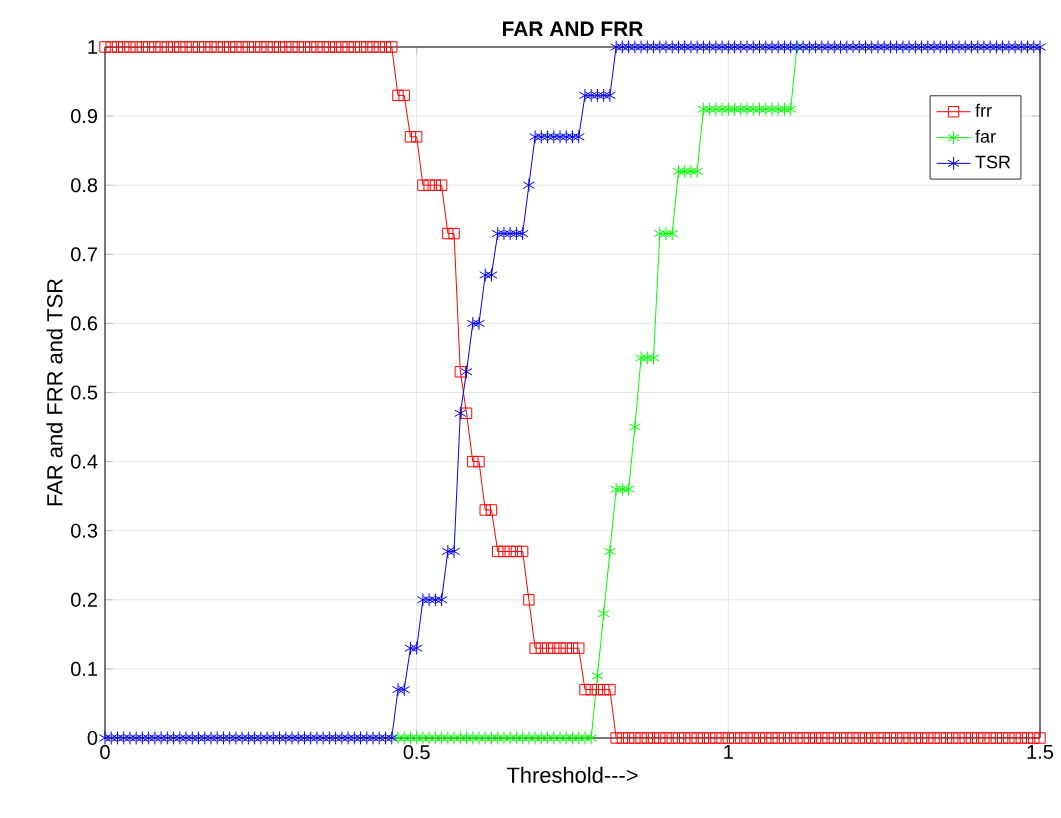 The height and width of the screenshot is (818, 1061). Describe the element at coordinates (92, 47) in the screenshot. I see `y-tick-label: 1` at that location.